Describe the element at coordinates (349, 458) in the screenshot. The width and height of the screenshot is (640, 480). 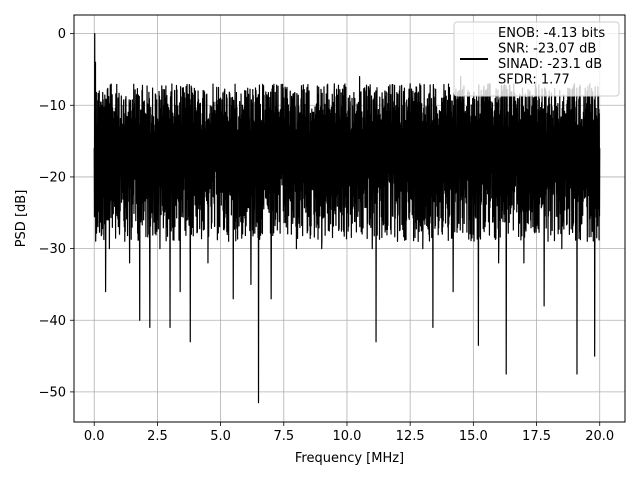
I see `x-axis-label: Frequency [MHz]` at that location.